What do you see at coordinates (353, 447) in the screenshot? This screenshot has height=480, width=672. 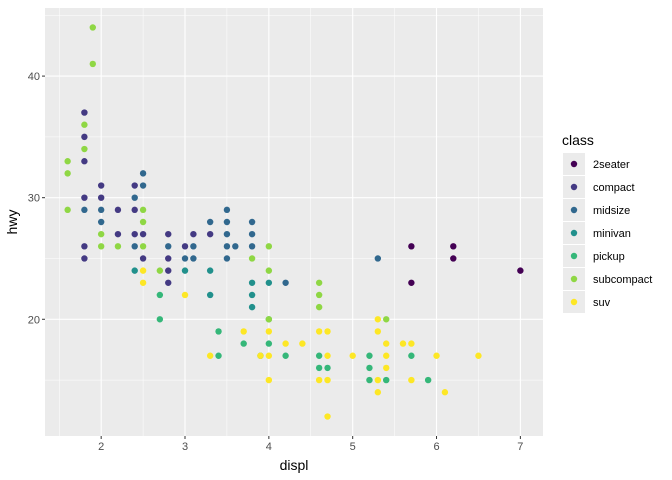 I see `x-tick-label: 5` at bounding box center [353, 447].